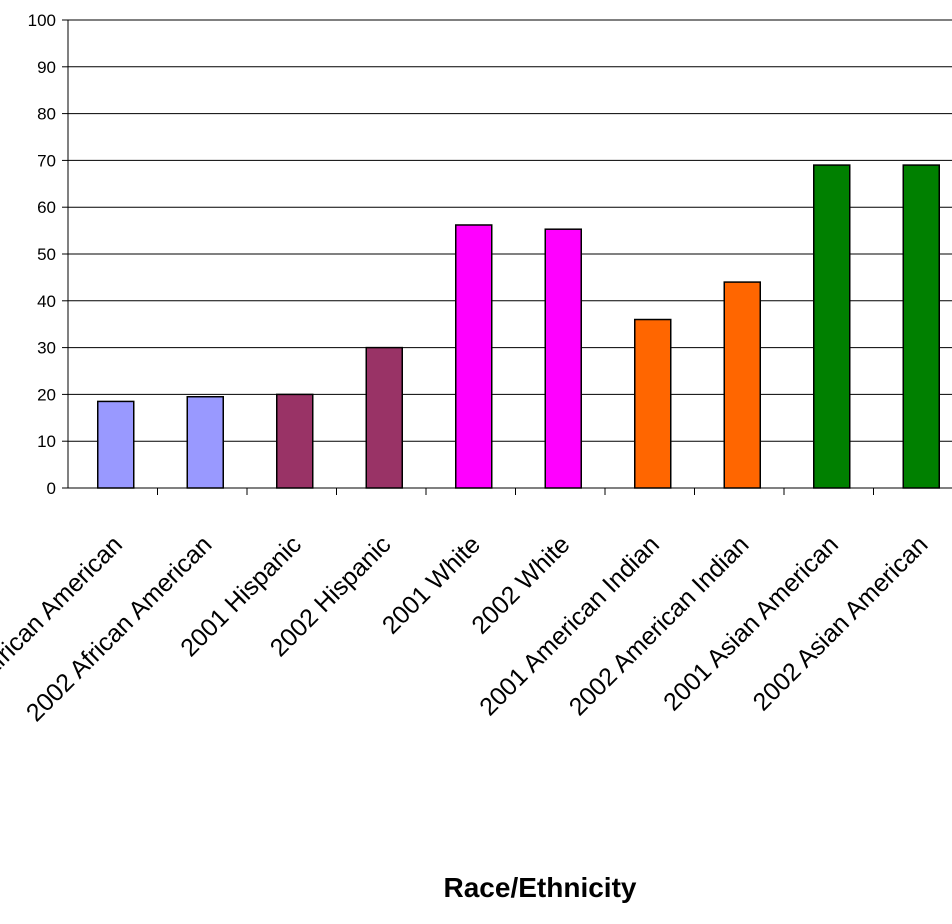 This screenshot has height=924, width=952. What do you see at coordinates (841, 623) in the screenshot?
I see `category-label-10: 2002 Asian American` at bounding box center [841, 623].